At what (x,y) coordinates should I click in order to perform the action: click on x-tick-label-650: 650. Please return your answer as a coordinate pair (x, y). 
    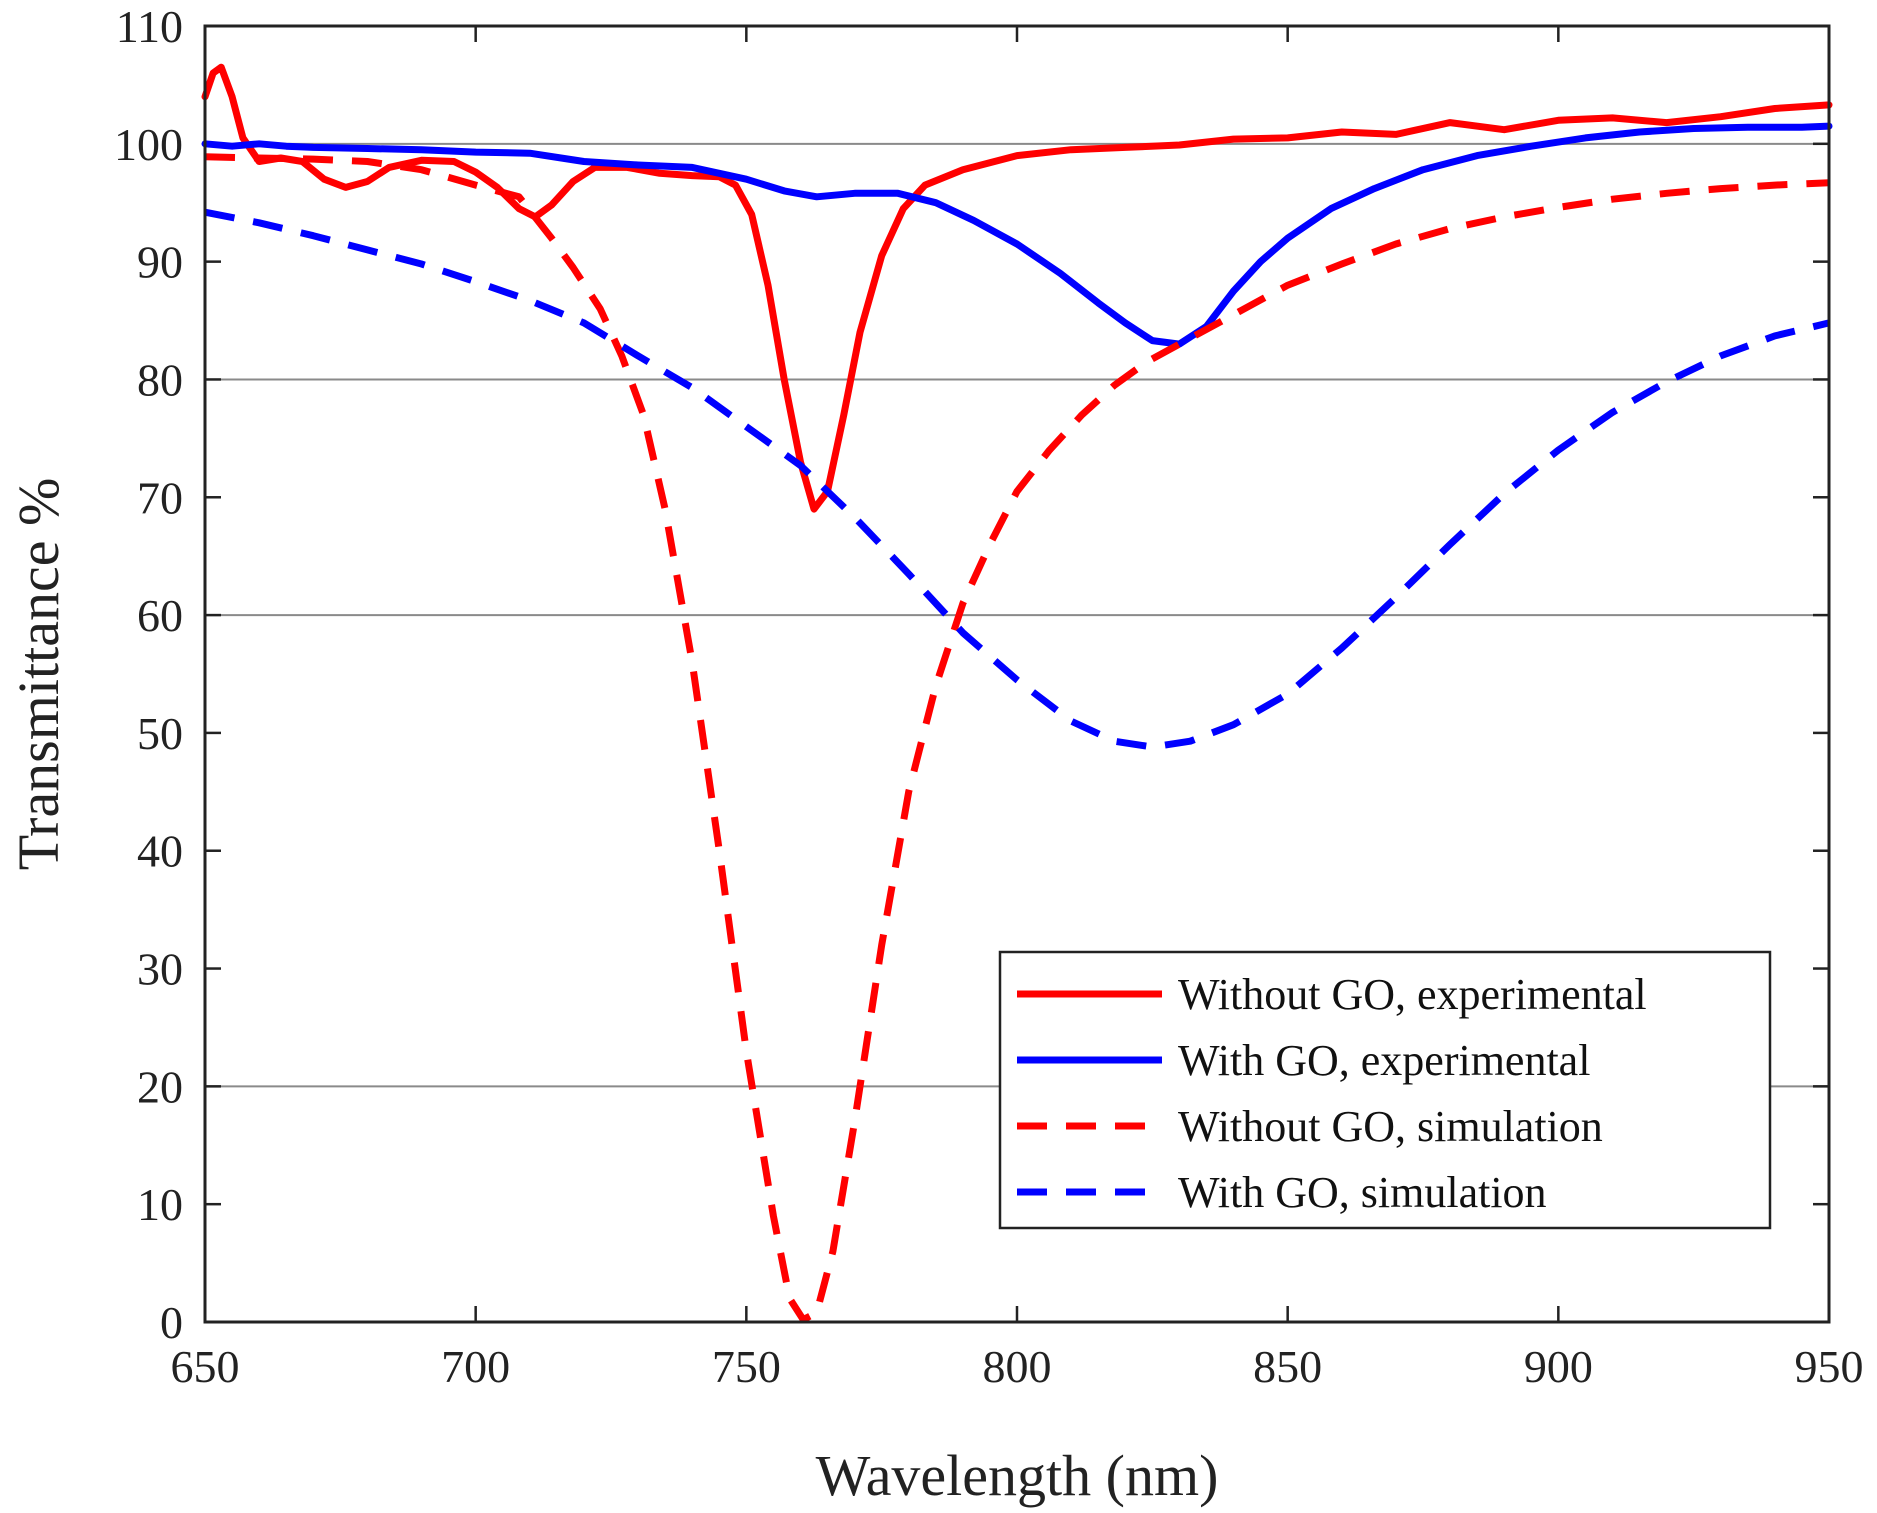
    Looking at the image, I should click on (205, 1366).